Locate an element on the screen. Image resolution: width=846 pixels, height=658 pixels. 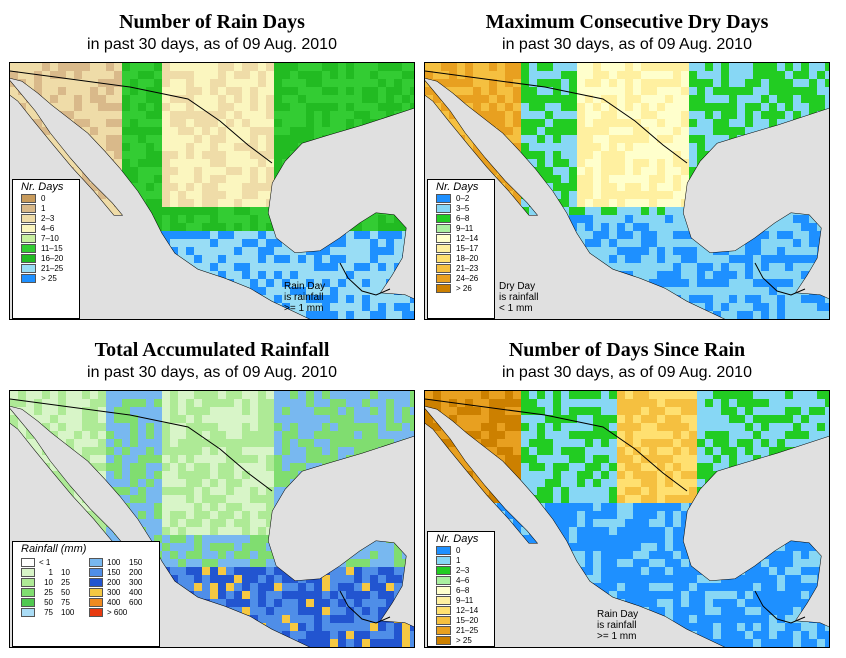
legend-label: 21–25 is located at coordinates (52, 268).